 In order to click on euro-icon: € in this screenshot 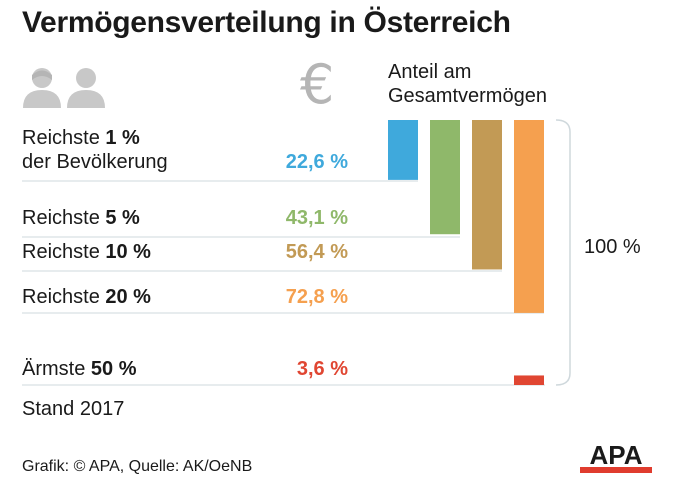, I will do `click(317, 84)`.